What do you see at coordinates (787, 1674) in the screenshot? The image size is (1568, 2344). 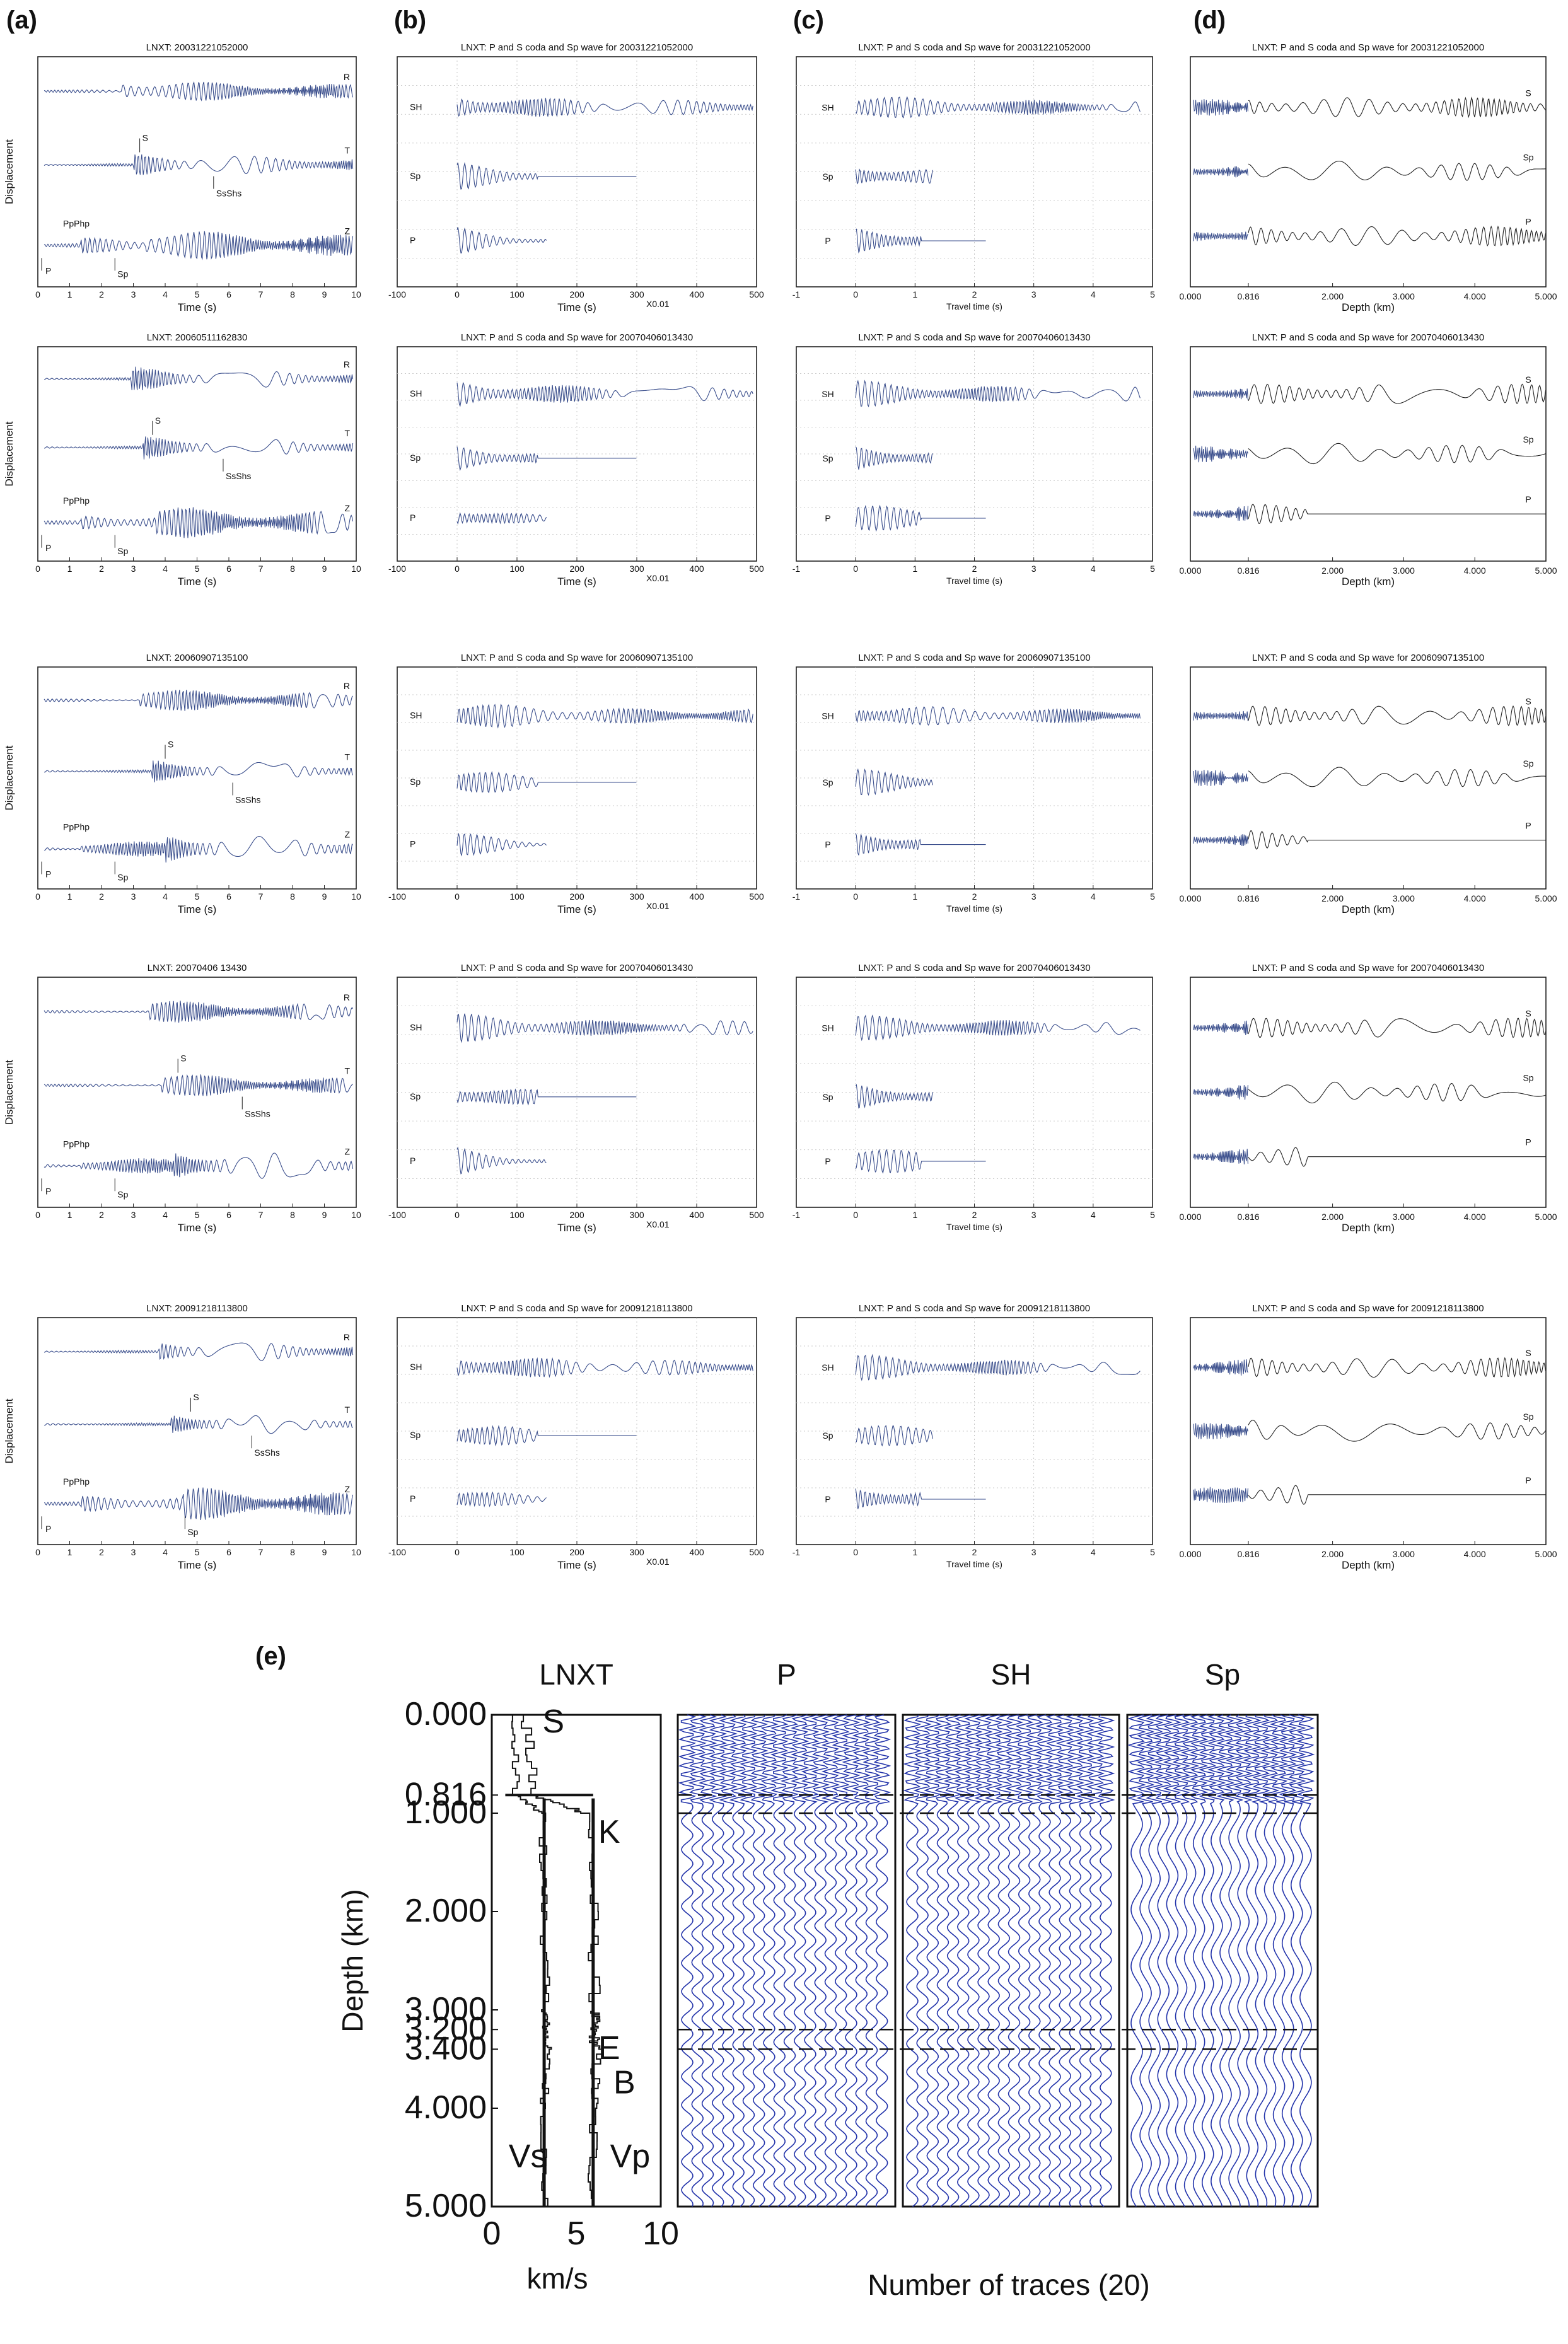 I see `e-col-title: P` at bounding box center [787, 1674].